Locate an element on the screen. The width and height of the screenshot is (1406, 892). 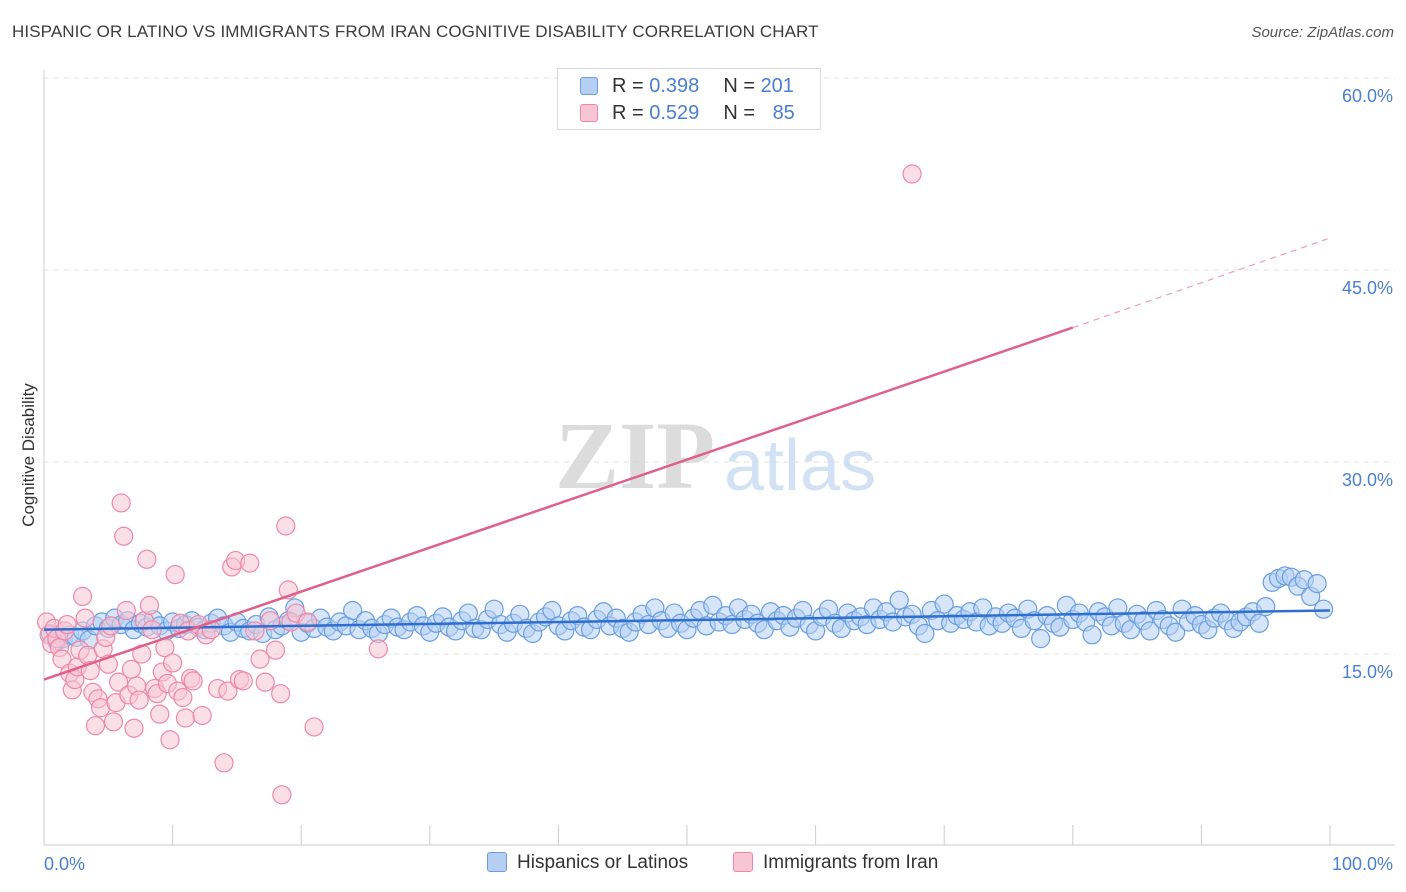
y-tick-label: 60.0% is located at coordinates (1367, 96).